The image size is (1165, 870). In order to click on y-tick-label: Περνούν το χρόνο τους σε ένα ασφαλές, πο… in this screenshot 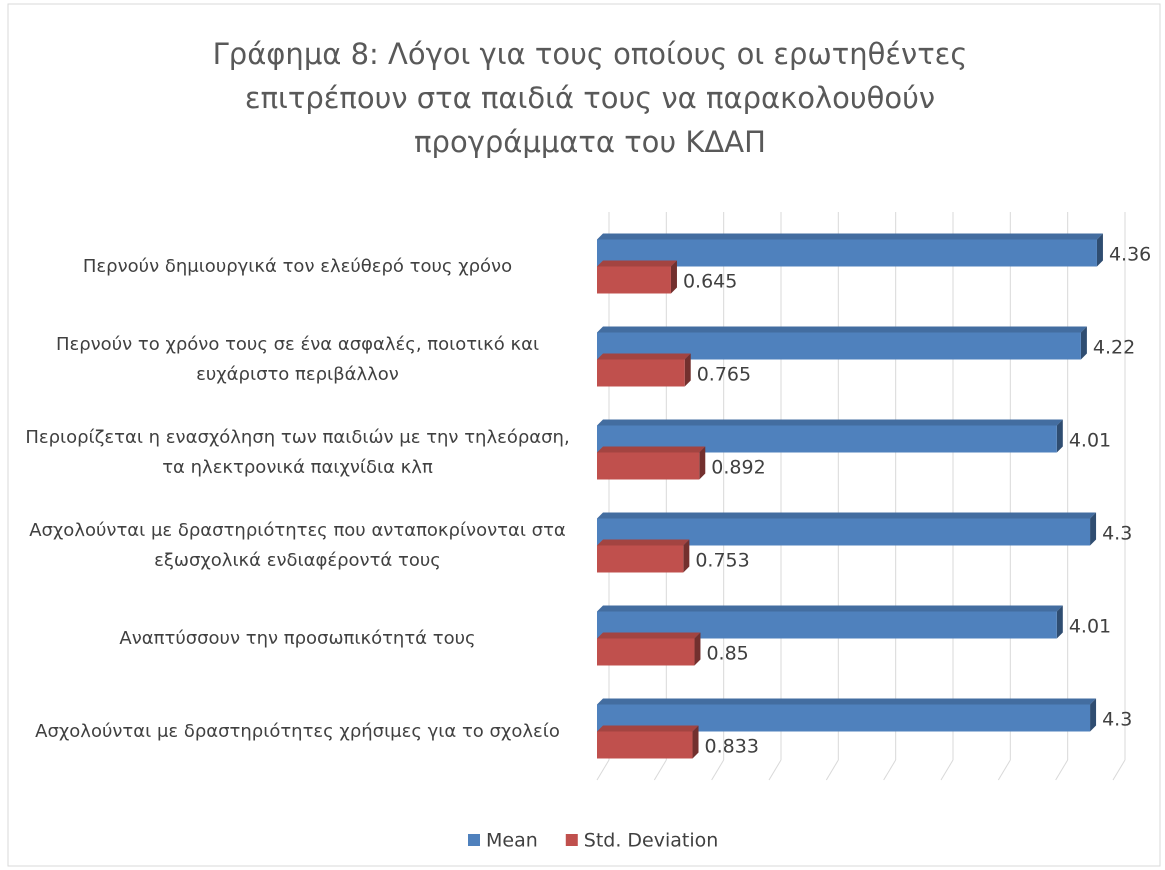, I will do `click(297, 359)`.